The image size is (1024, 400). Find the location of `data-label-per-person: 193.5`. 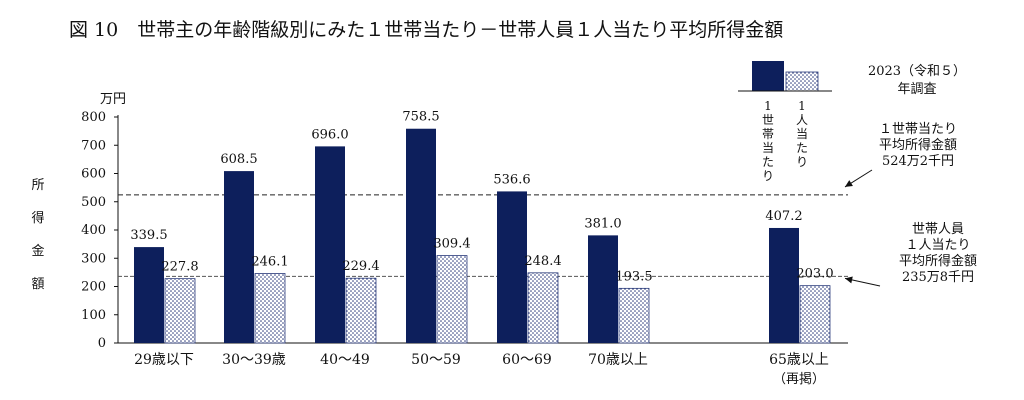

data-label-per-person: 193.5 is located at coordinates (633, 276).